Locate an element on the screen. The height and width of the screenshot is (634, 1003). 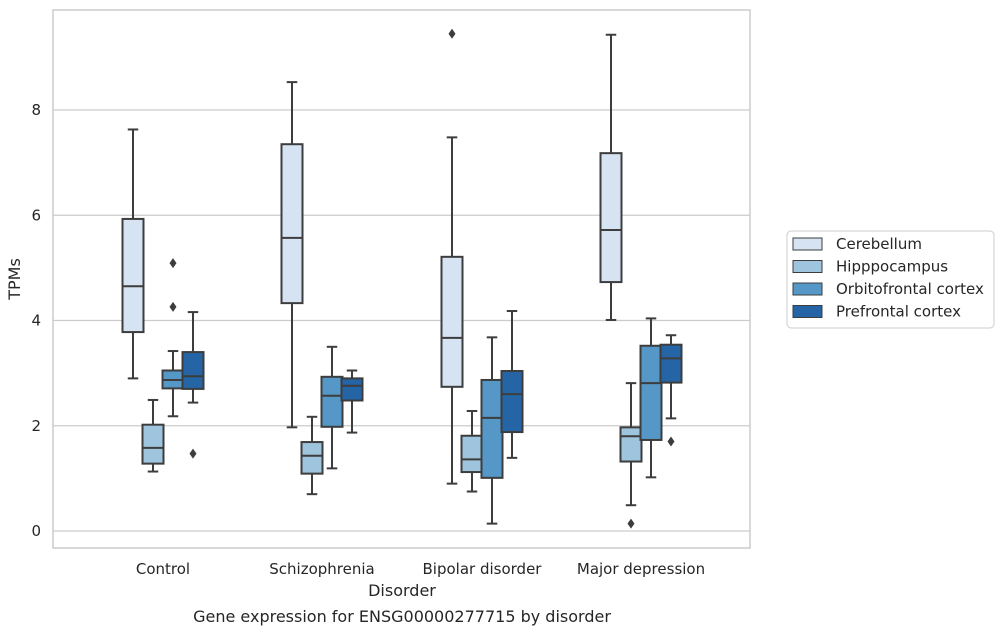
y-tick-label: 0 is located at coordinates (36, 531).